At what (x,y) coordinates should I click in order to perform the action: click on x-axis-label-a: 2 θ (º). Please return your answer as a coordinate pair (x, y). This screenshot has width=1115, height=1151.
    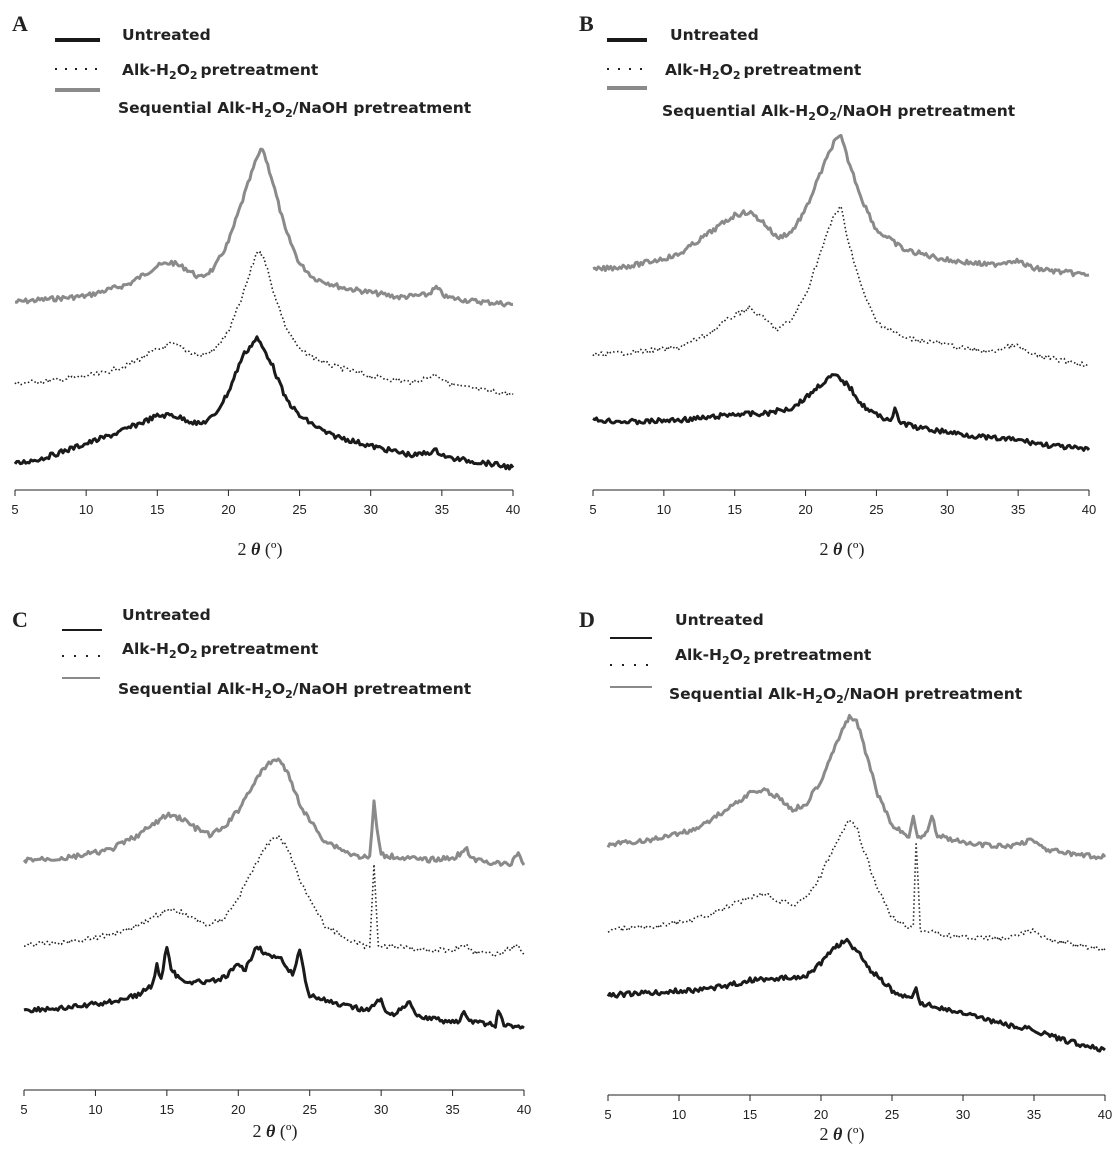
    Looking at the image, I should click on (260, 549).